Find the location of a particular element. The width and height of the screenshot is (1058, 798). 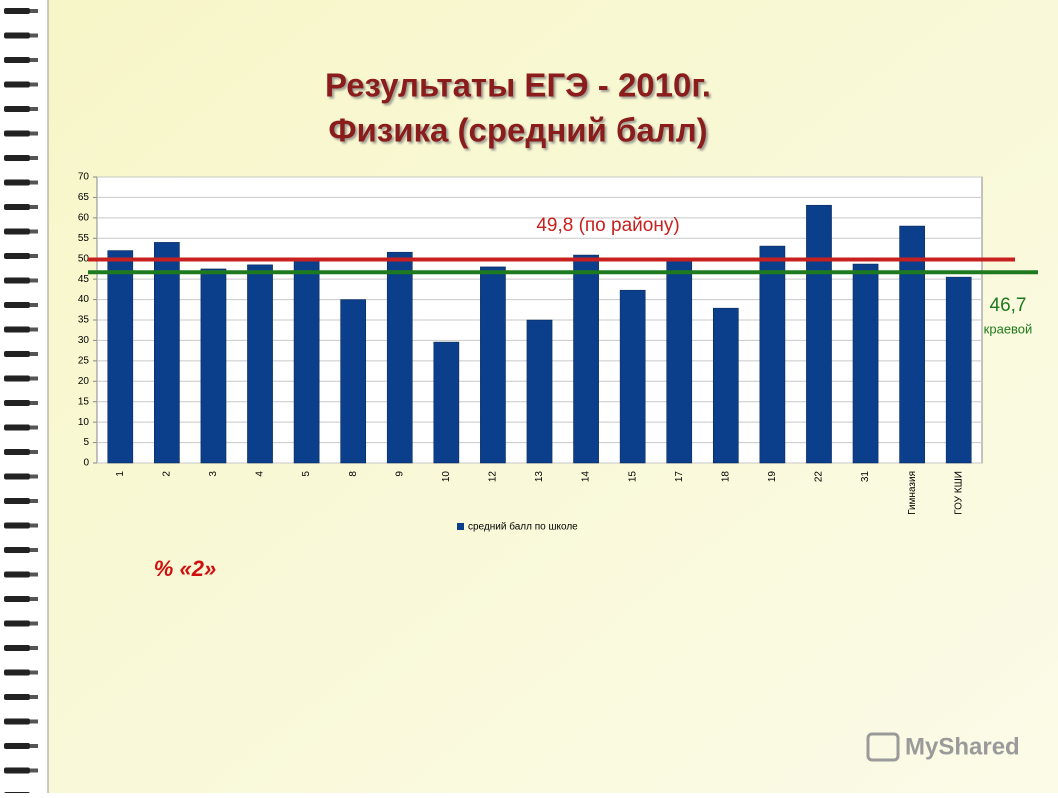

x-tick-label: 5 is located at coordinates (306, 474).